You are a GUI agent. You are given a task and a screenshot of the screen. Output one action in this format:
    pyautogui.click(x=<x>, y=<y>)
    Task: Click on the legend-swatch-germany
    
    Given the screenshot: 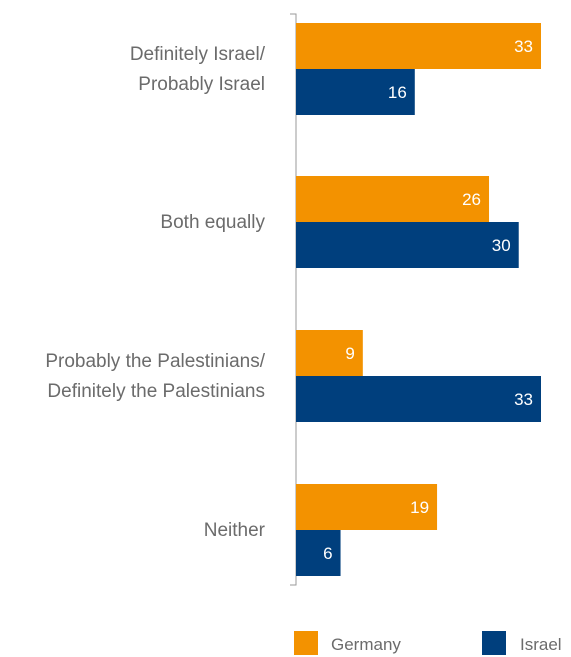 What is the action you would take?
    pyautogui.click(x=306, y=643)
    